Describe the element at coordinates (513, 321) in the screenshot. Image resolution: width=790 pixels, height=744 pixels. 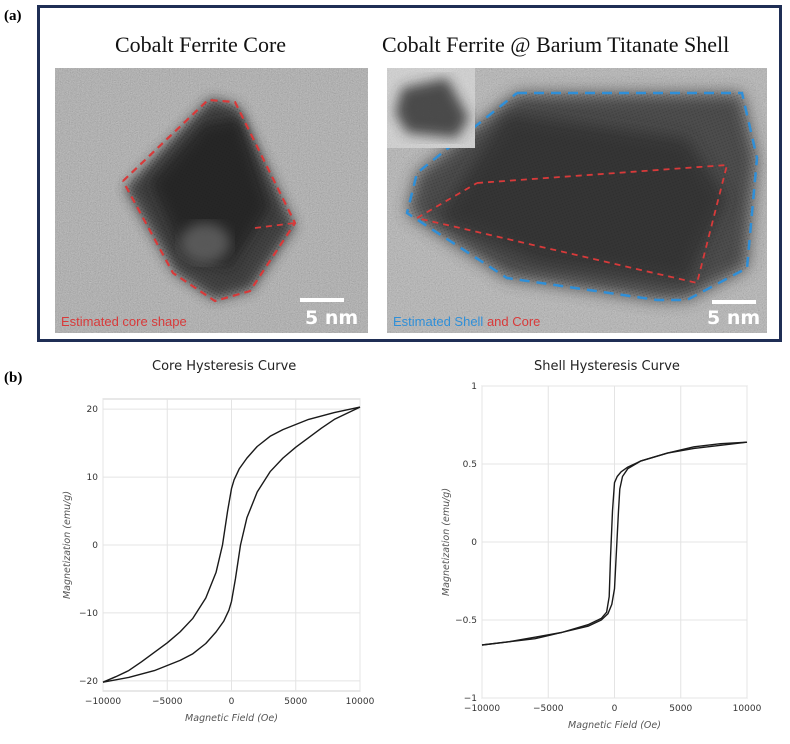
I see `core-label-part: and Core` at that location.